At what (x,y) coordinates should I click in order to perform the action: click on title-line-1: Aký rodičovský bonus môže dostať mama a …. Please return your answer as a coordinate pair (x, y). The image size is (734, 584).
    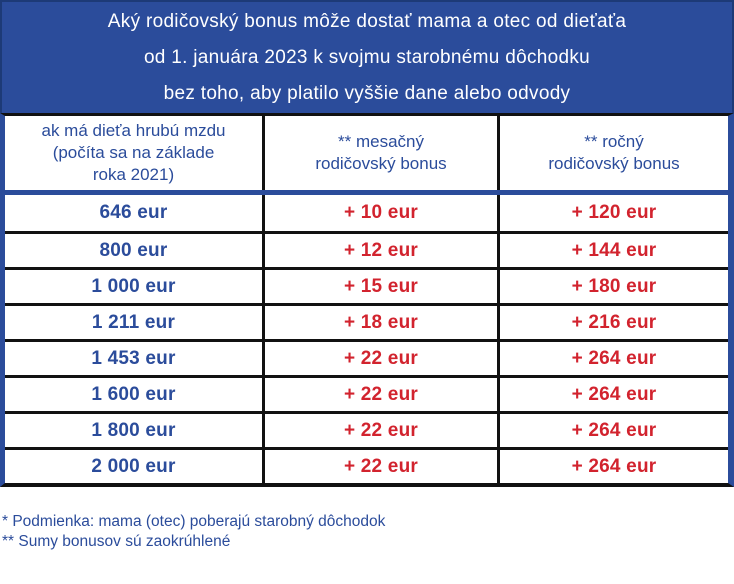
    Looking at the image, I should click on (367, 21).